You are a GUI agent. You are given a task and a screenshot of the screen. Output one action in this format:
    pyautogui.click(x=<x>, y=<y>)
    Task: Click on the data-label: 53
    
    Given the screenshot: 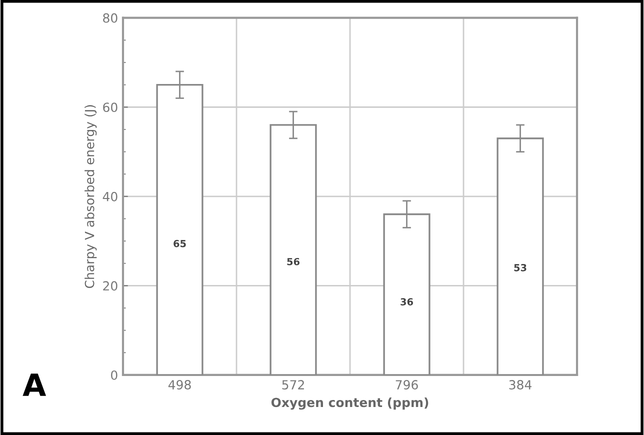 What is the action you would take?
    pyautogui.click(x=520, y=268)
    